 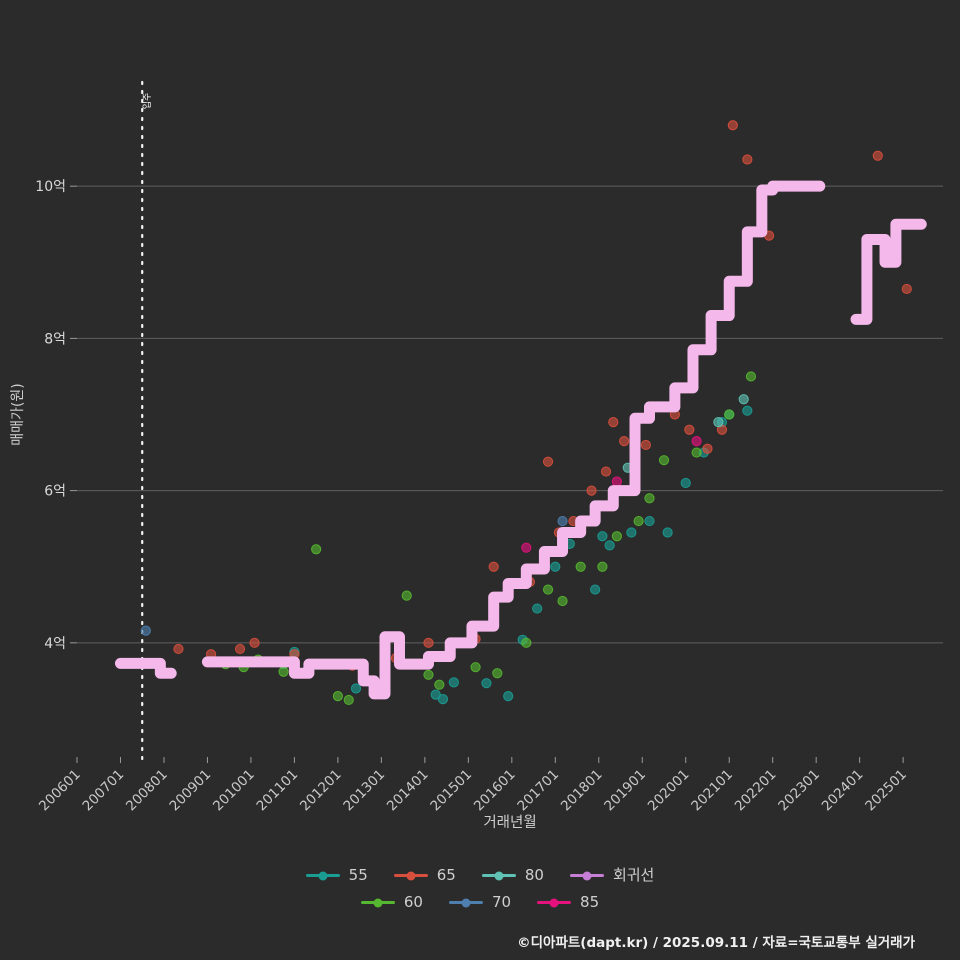 What do you see at coordinates (147, 101) in the screenshot?
I see `move-in-marker-label: 입주` at bounding box center [147, 101].